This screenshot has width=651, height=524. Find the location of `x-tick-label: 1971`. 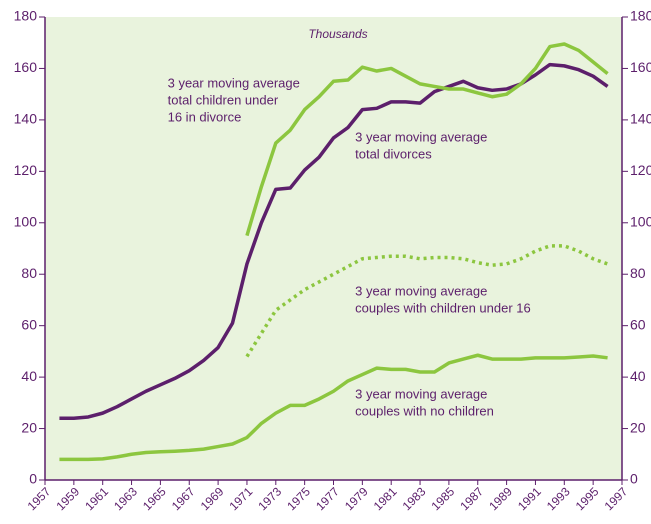

x-tick-label: 1971 is located at coordinates (241, 498).